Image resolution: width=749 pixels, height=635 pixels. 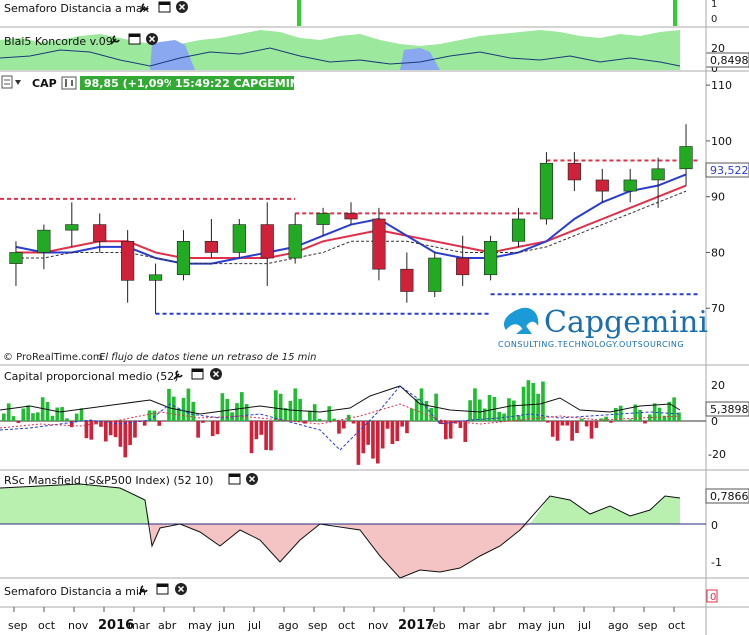 What do you see at coordinates (340, 531) in the screenshot?
I see `mansfield-line` at bounding box center [340, 531].